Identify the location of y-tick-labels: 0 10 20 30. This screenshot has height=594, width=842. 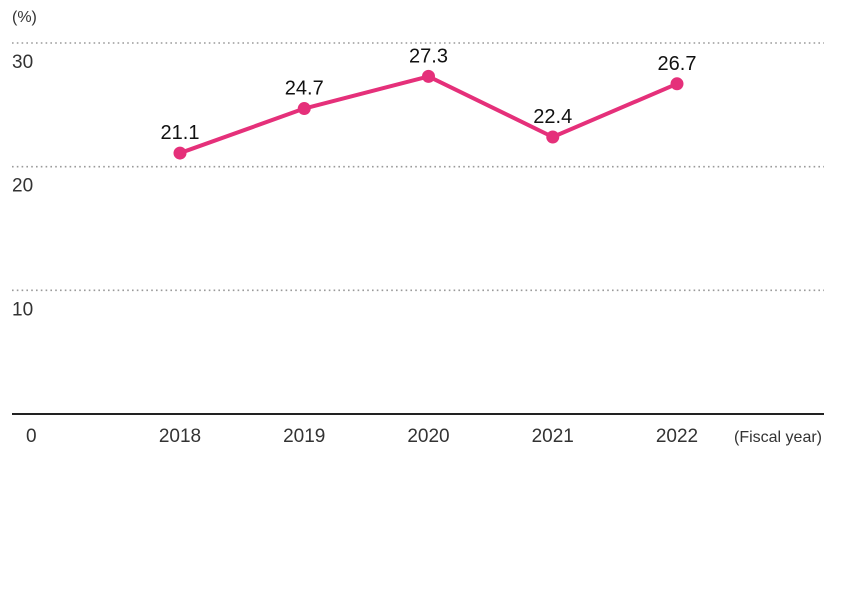
(24, 249).